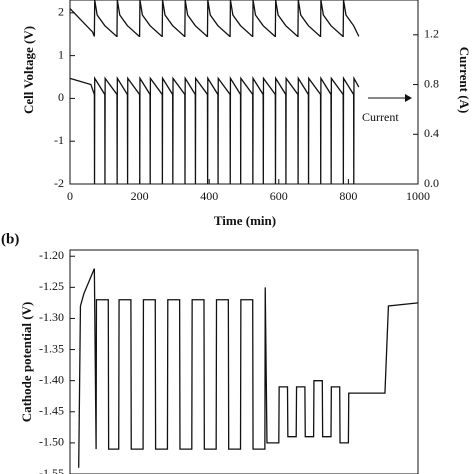  Describe the element at coordinates (70, 196) in the screenshot. I see `x-tick-label: 0` at that location.